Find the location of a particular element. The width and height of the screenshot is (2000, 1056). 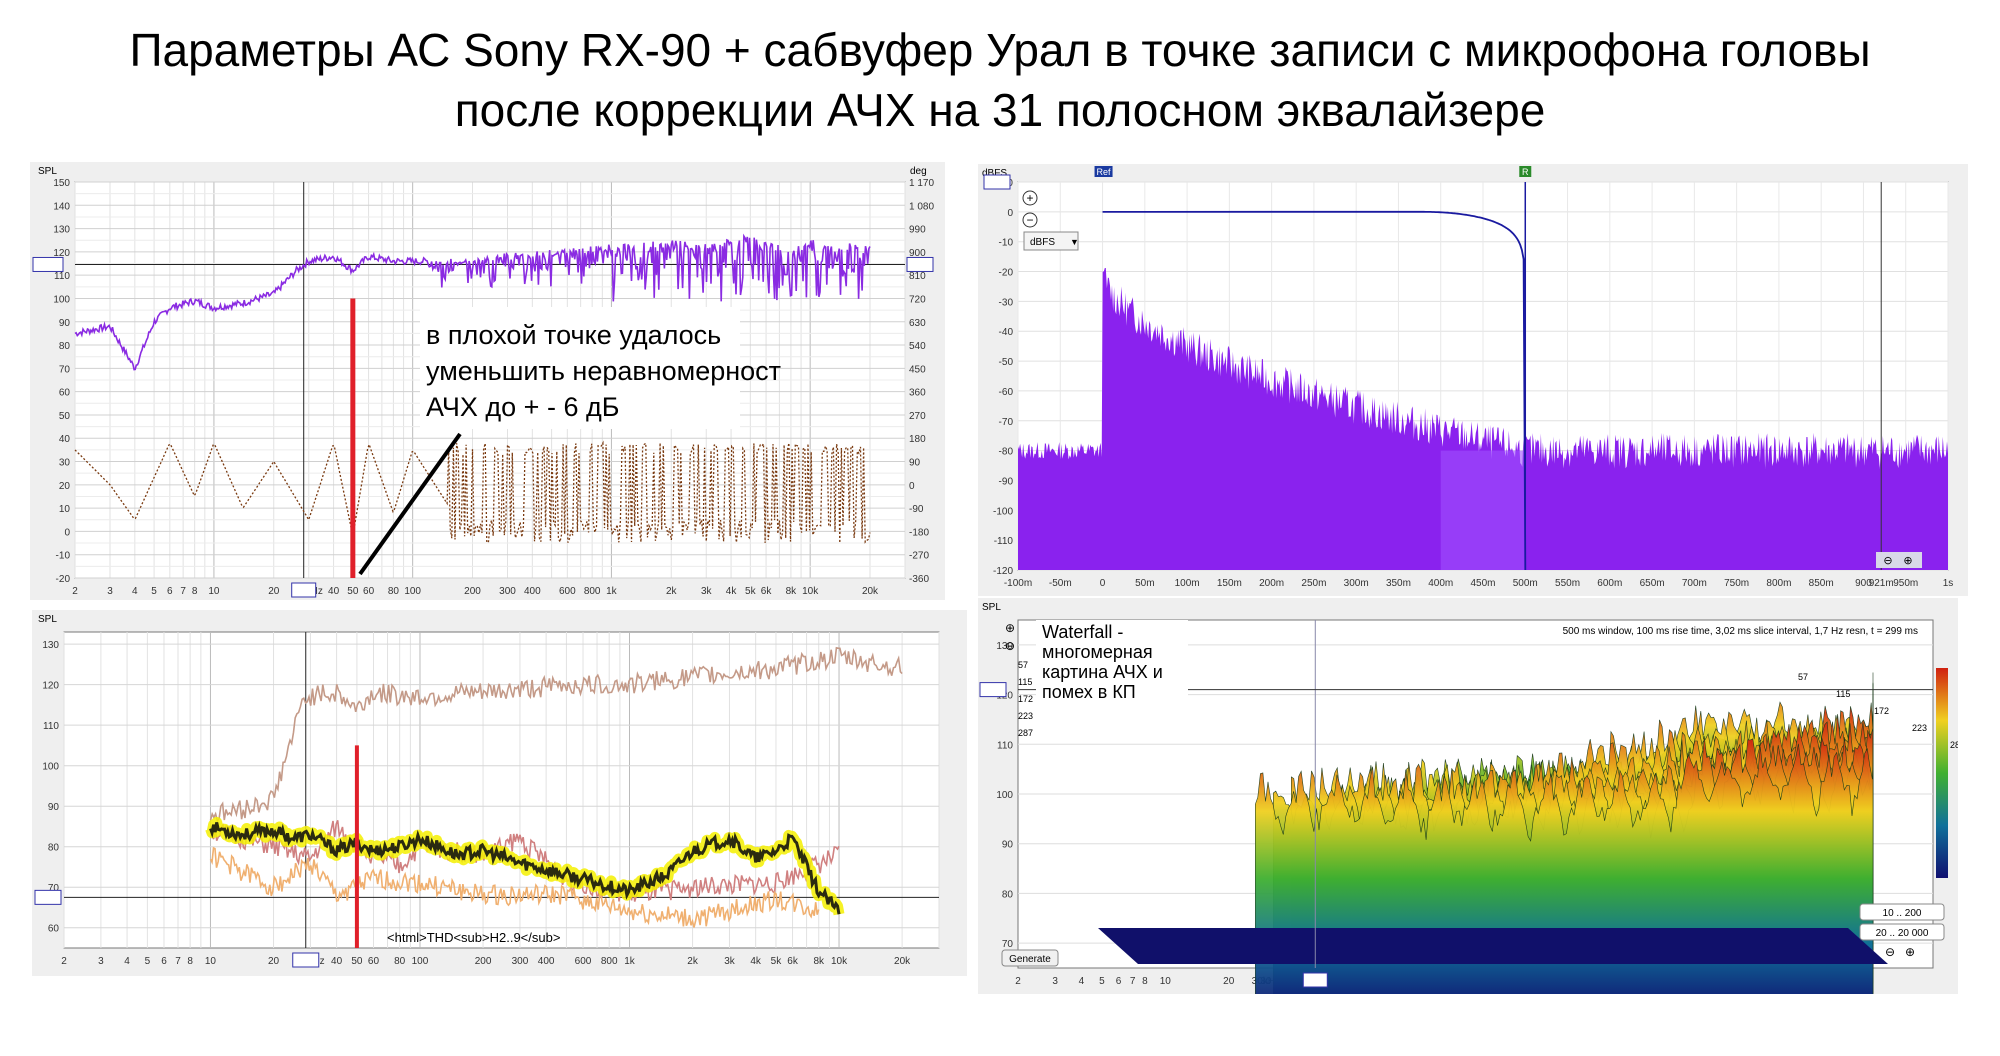

fr-annotation-line: АЧХ до + - 6 дБ is located at coordinates (522, 407).